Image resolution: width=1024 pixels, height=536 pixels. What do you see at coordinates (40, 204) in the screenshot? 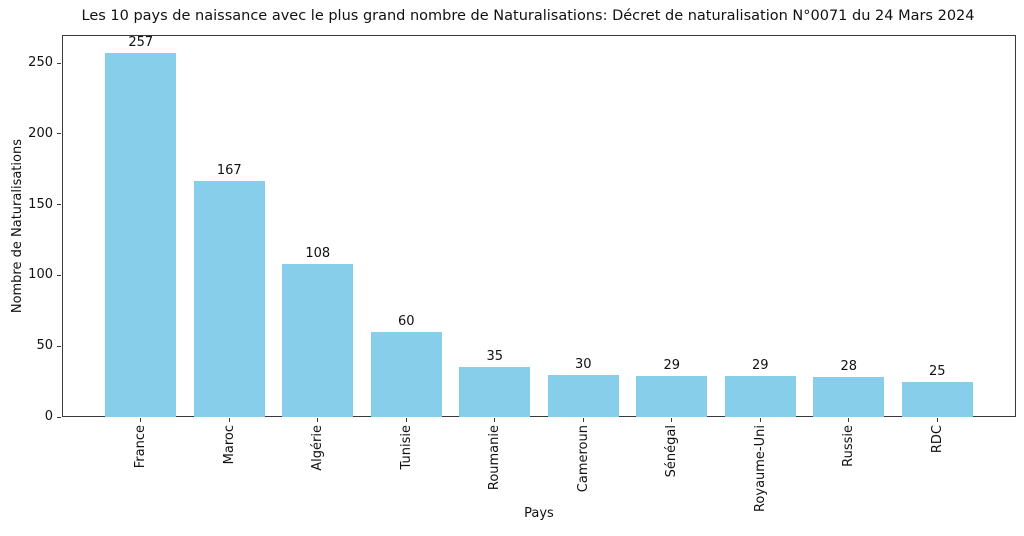
I see `y-tick-label: 150` at bounding box center [40, 204].